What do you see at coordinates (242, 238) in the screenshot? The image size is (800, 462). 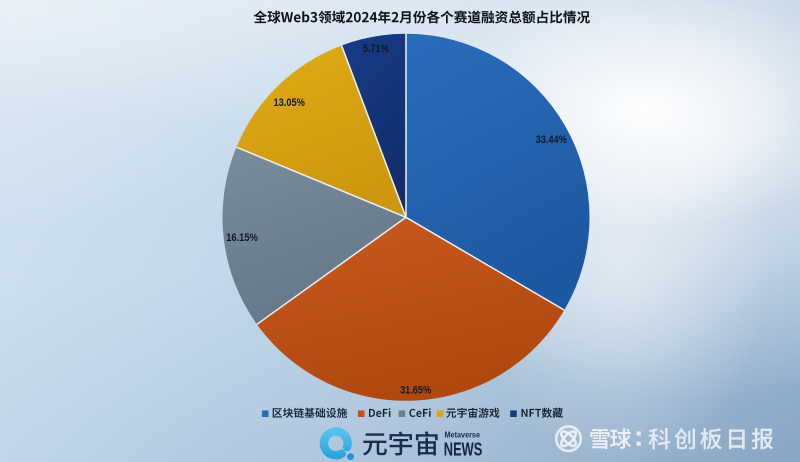 I see `svg-text: 16.15%` at bounding box center [242, 238].